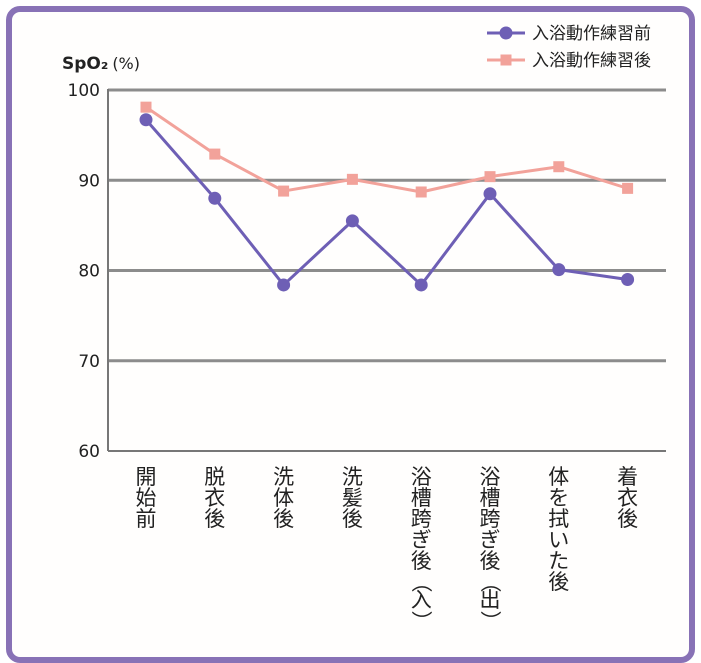 The width and height of the screenshot is (701, 663). What do you see at coordinates (591, 34) in the screenshot?
I see `legend-label-1: 入浴動作練習前` at bounding box center [591, 34].